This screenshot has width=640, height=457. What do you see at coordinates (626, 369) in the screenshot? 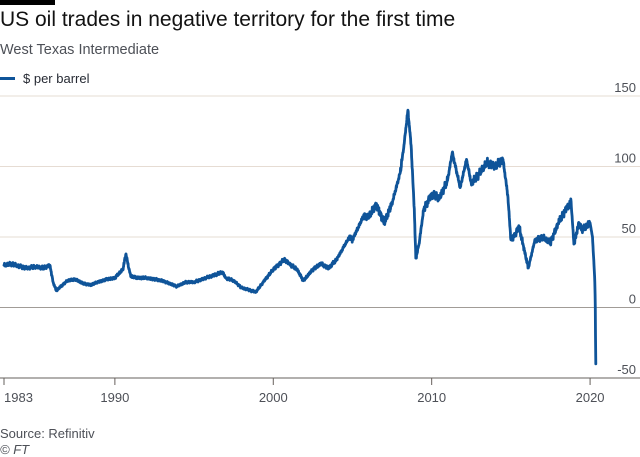
I see `y-tick-label: -50` at bounding box center [626, 369].